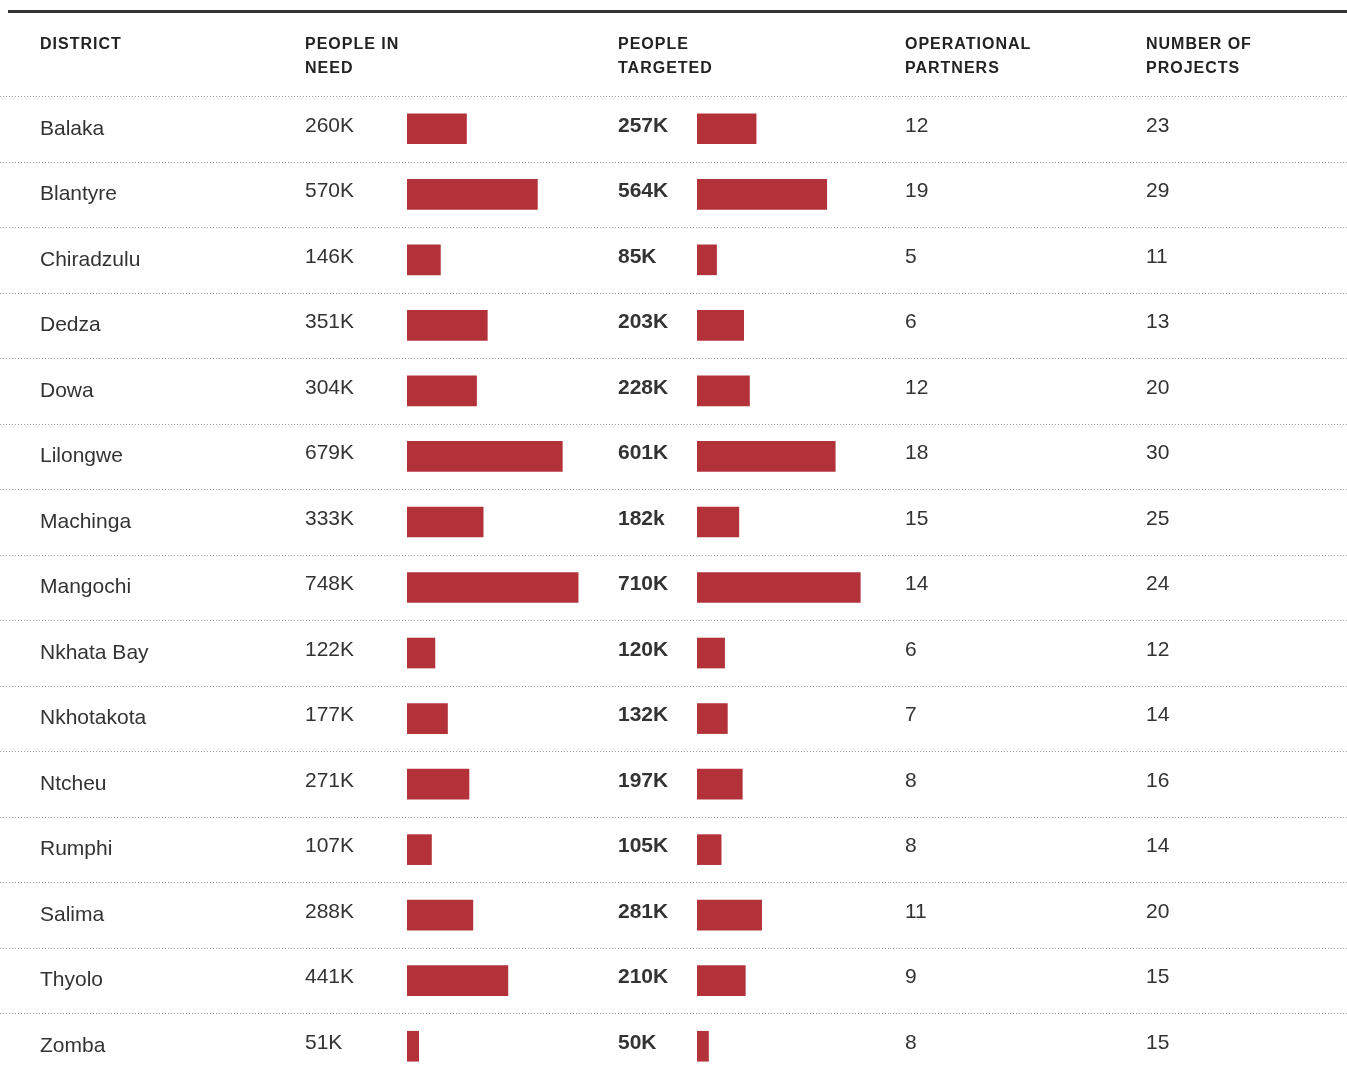 Image resolution: width=1347 pixels, height=1072 pixels. Describe the element at coordinates (330, 517) in the screenshot. I see `data-label: 333K` at that location.